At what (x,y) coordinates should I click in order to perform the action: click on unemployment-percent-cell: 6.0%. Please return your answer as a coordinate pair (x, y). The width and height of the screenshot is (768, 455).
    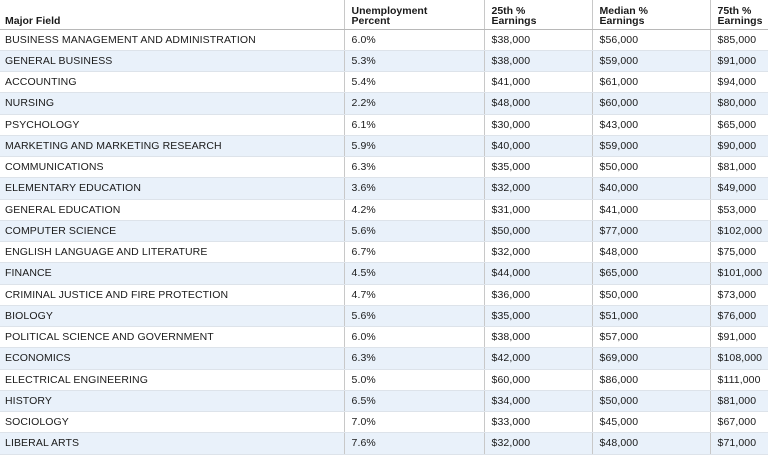
    Looking at the image, I should click on (414, 337).